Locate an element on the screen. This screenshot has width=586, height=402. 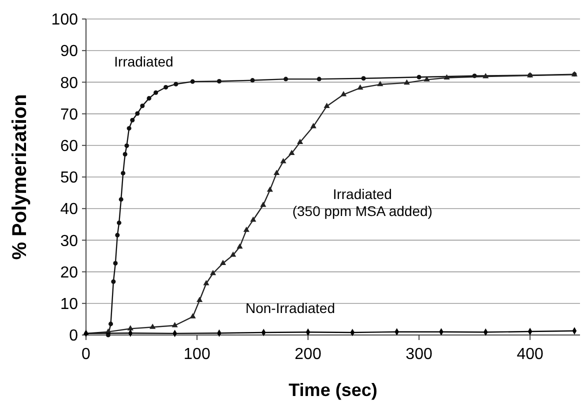
y-tick-label: 30 is located at coordinates (69, 241).